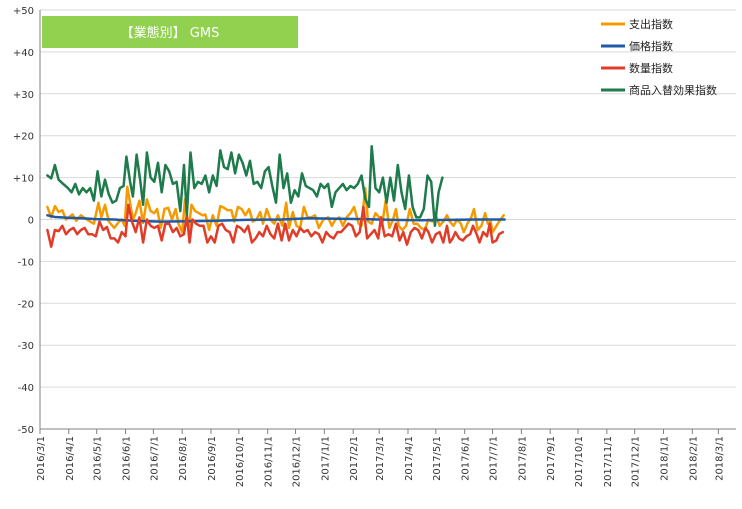 This screenshot has width=742, height=509. Describe the element at coordinates (693, 458) in the screenshot. I see `x-tick-label: 2018/2/1` at that location.